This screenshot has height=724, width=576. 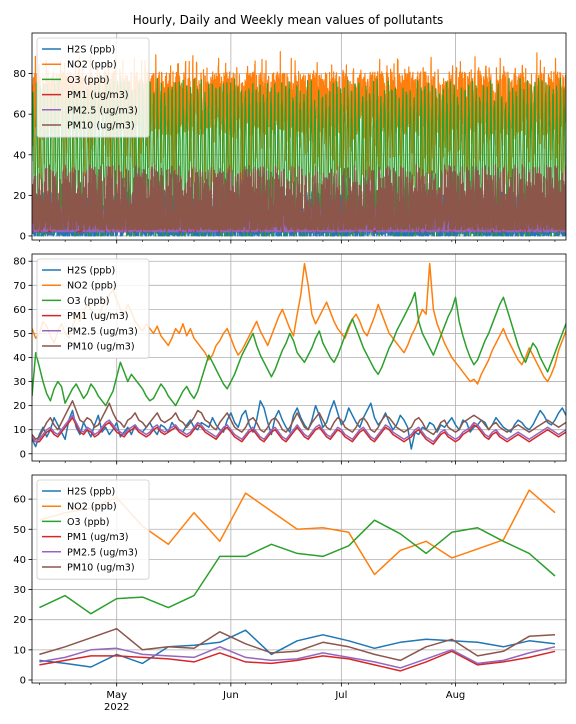 I want to click on x-tick-label: May, so click(x=116, y=695).